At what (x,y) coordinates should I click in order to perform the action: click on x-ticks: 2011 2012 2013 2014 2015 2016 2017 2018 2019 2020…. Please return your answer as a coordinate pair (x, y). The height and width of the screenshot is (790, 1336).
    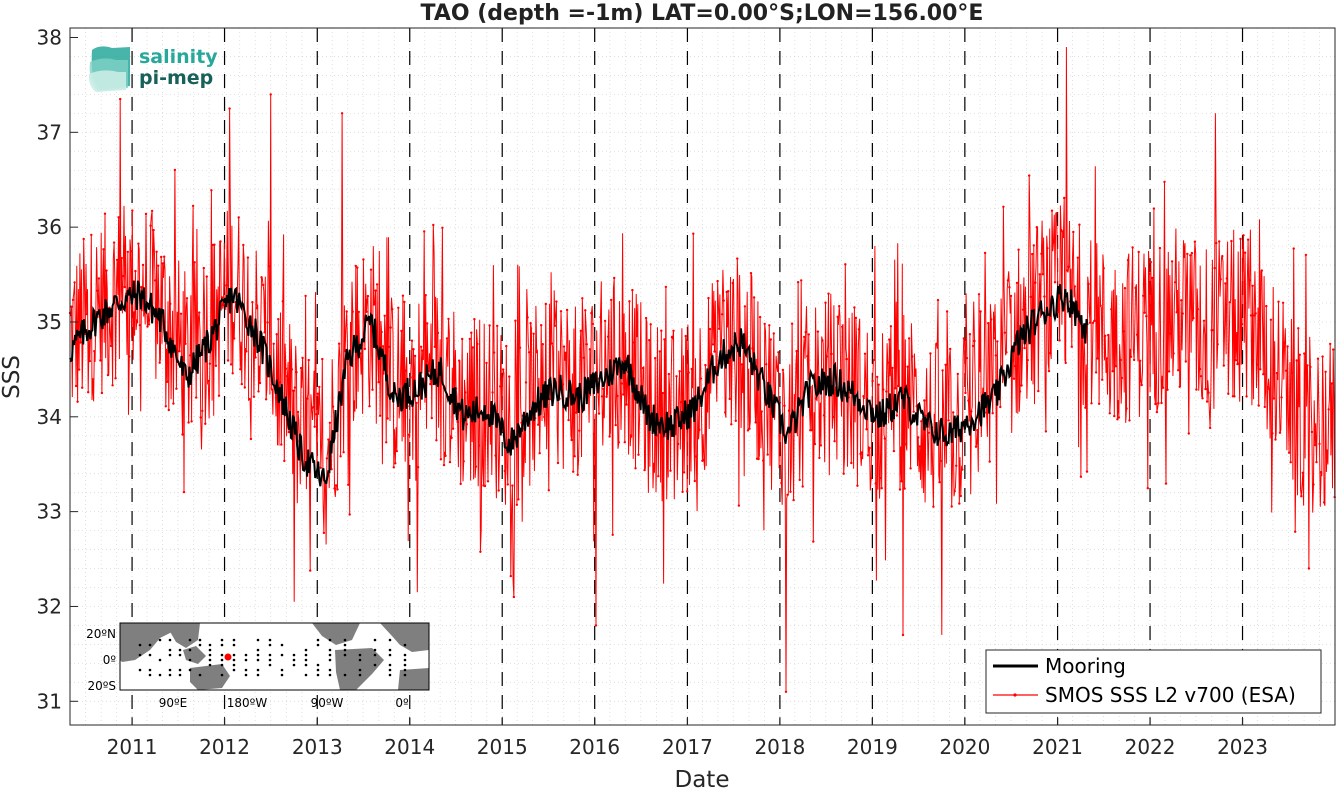
    Looking at the image, I should click on (687, 738).